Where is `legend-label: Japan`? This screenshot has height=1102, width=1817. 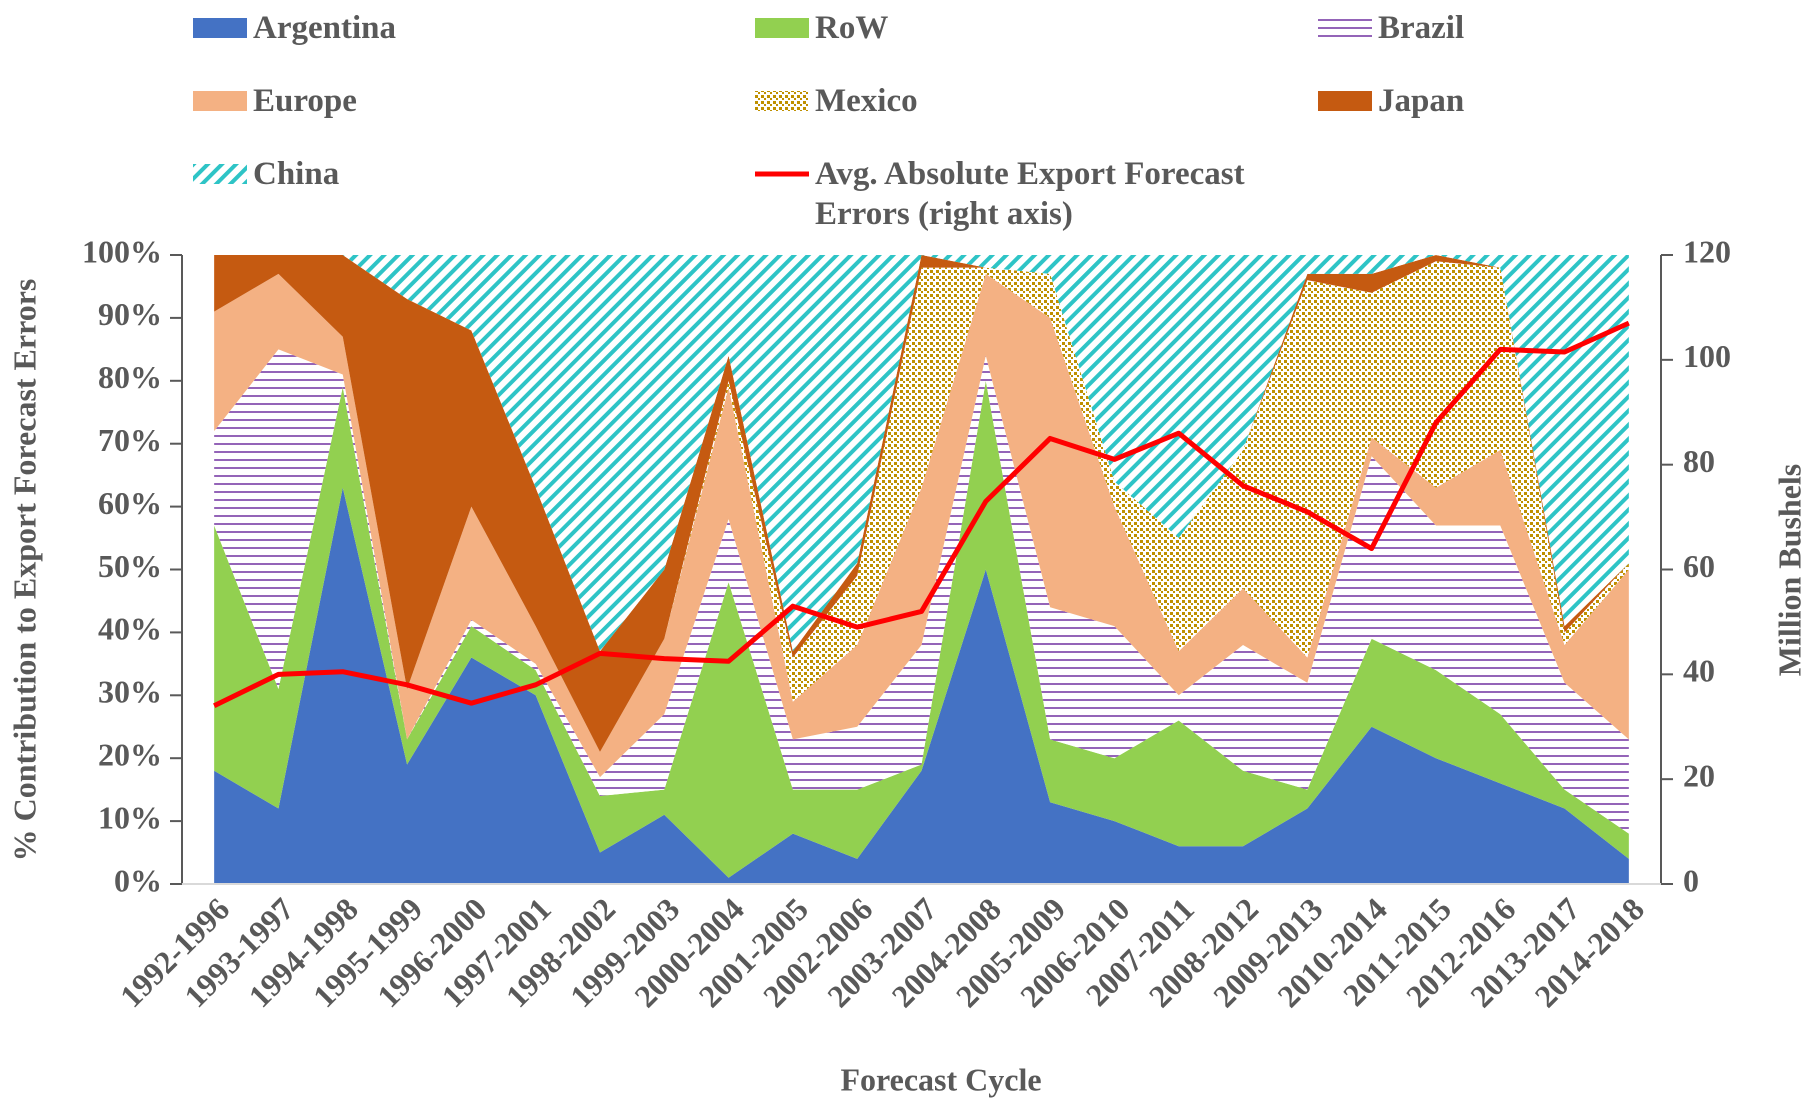
legend-label: Japan is located at coordinates (1421, 101).